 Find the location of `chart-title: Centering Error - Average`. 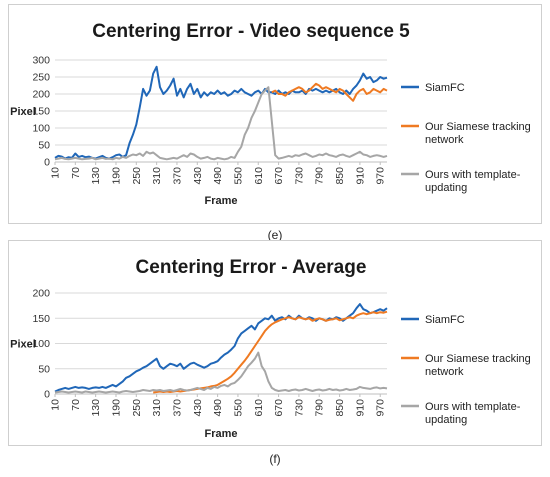

chart-title: Centering Error - Average is located at coordinates (251, 267).